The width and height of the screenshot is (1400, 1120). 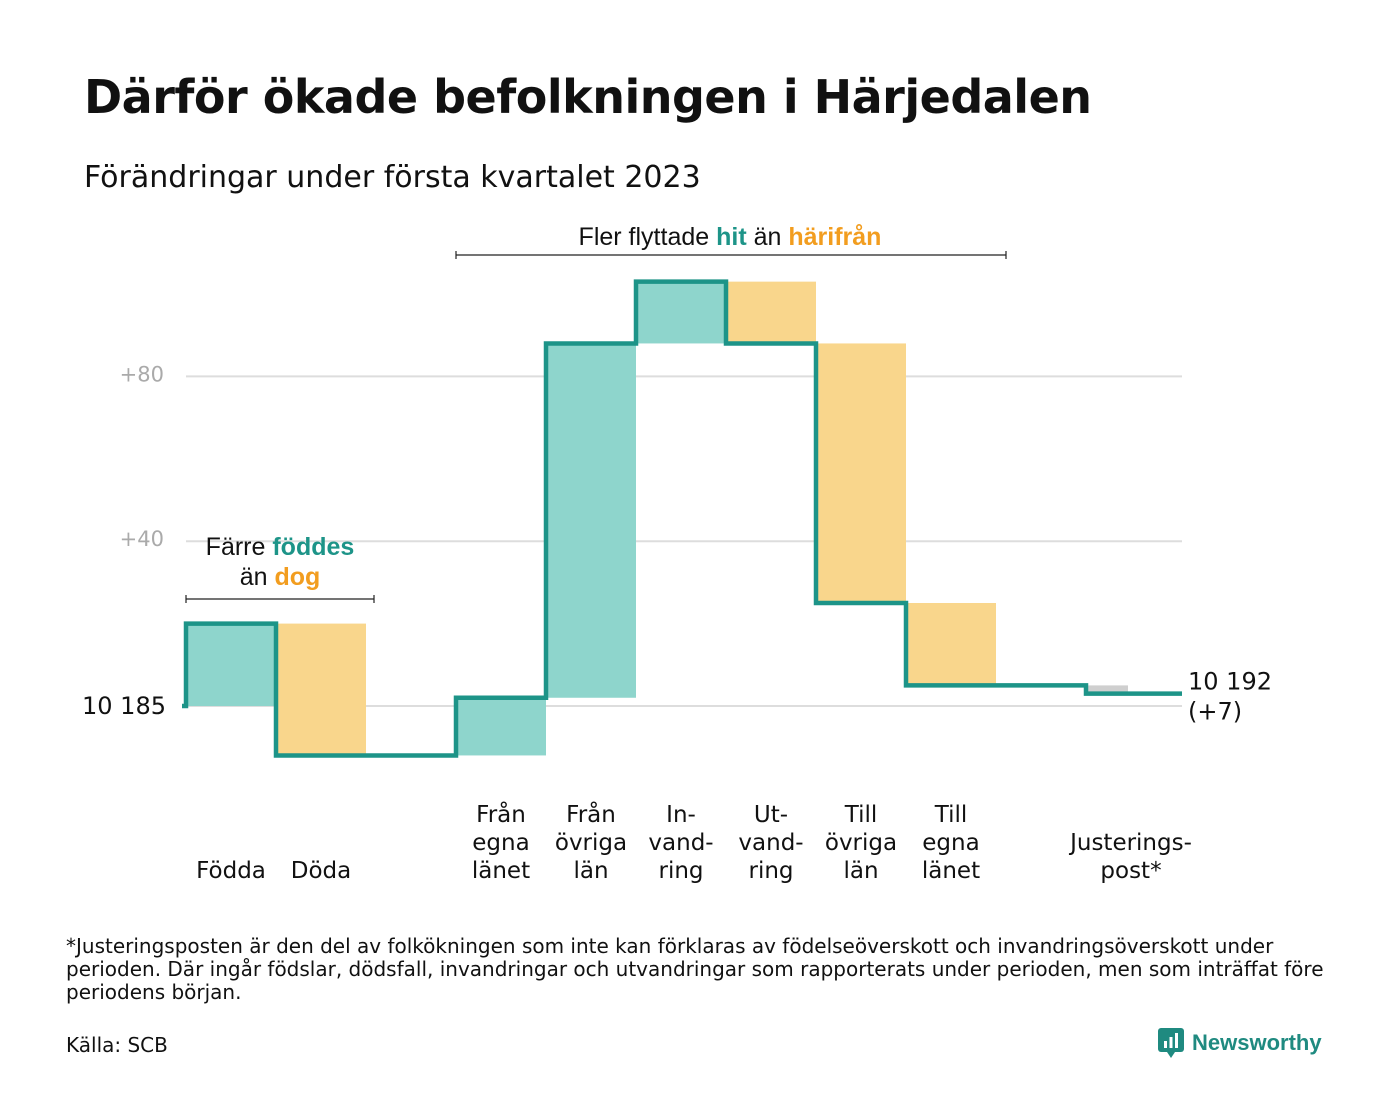 I want to click on births-annotation-line2: än dog, so click(x=280, y=577).